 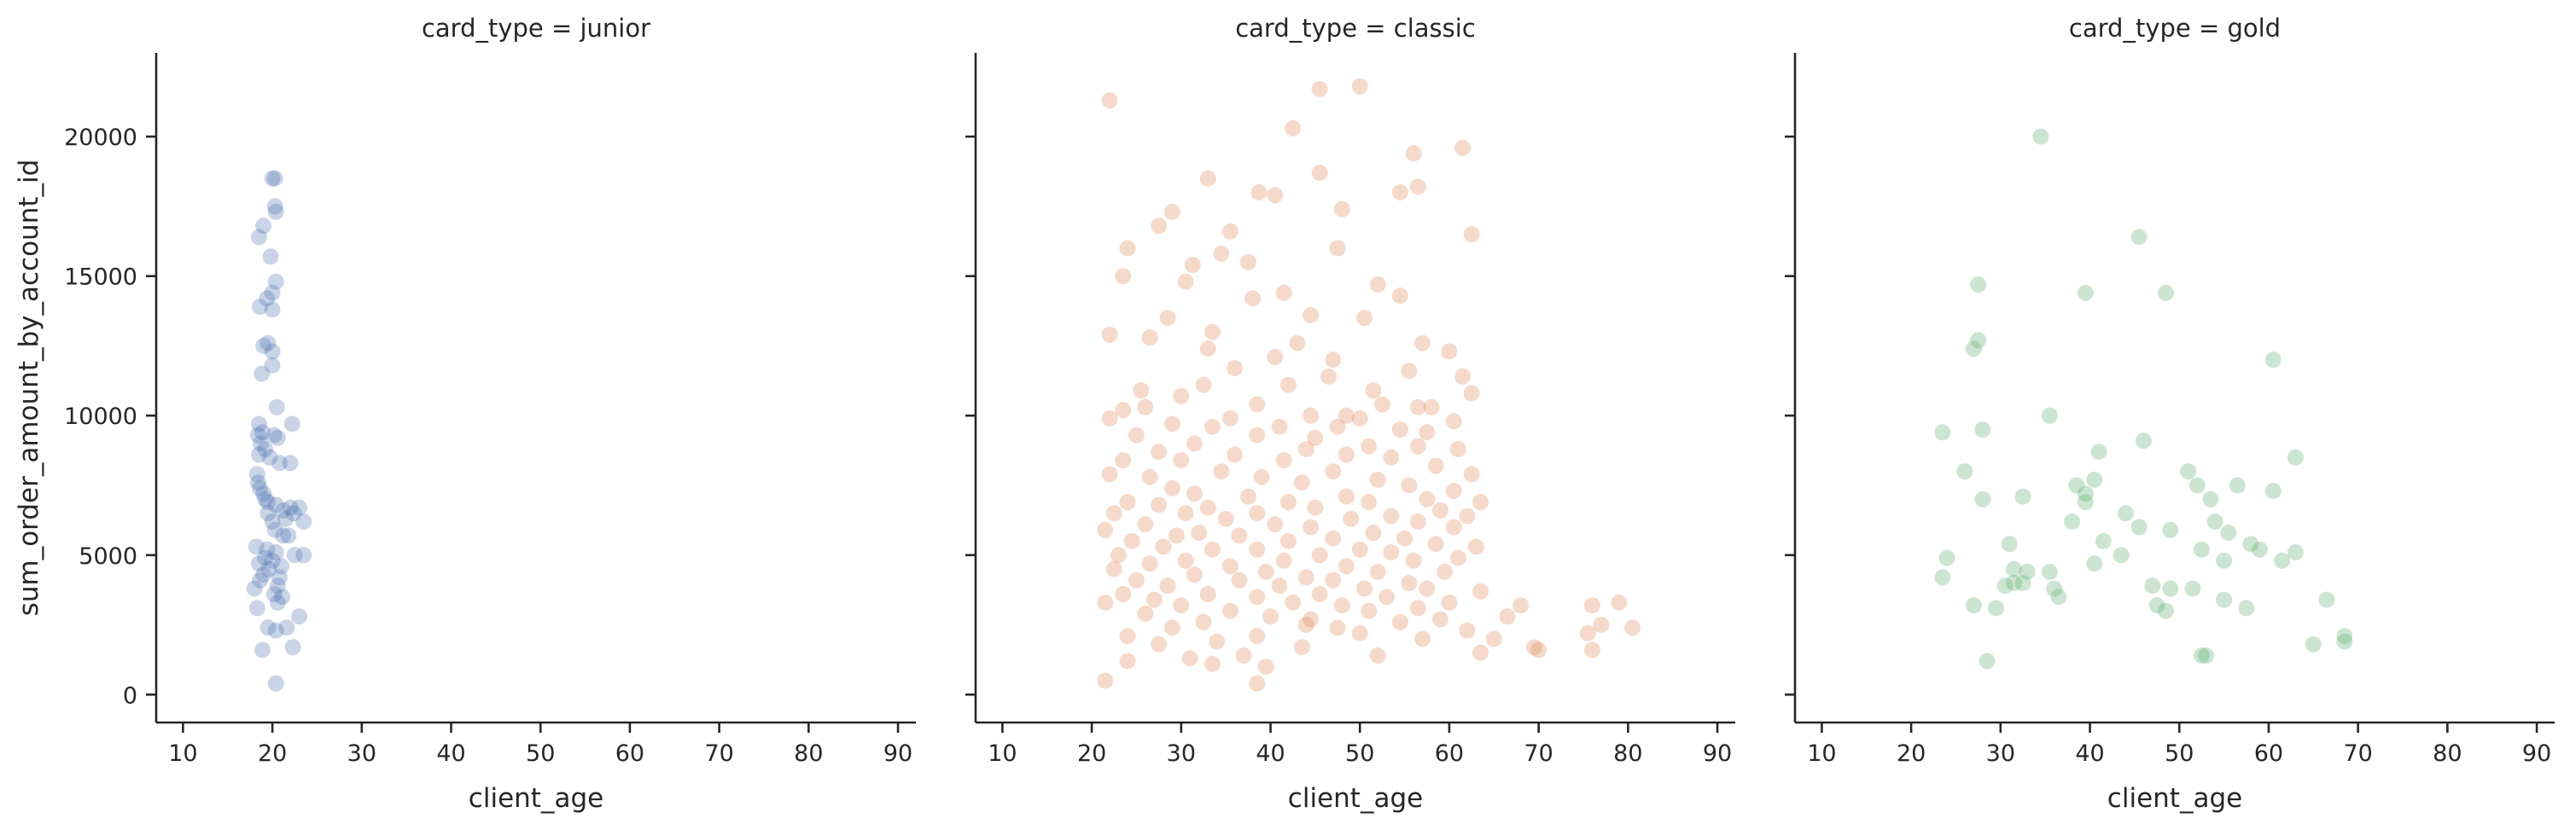 What do you see at coordinates (1091, 754) in the screenshot?
I see `x-tick-label: 20` at bounding box center [1091, 754].